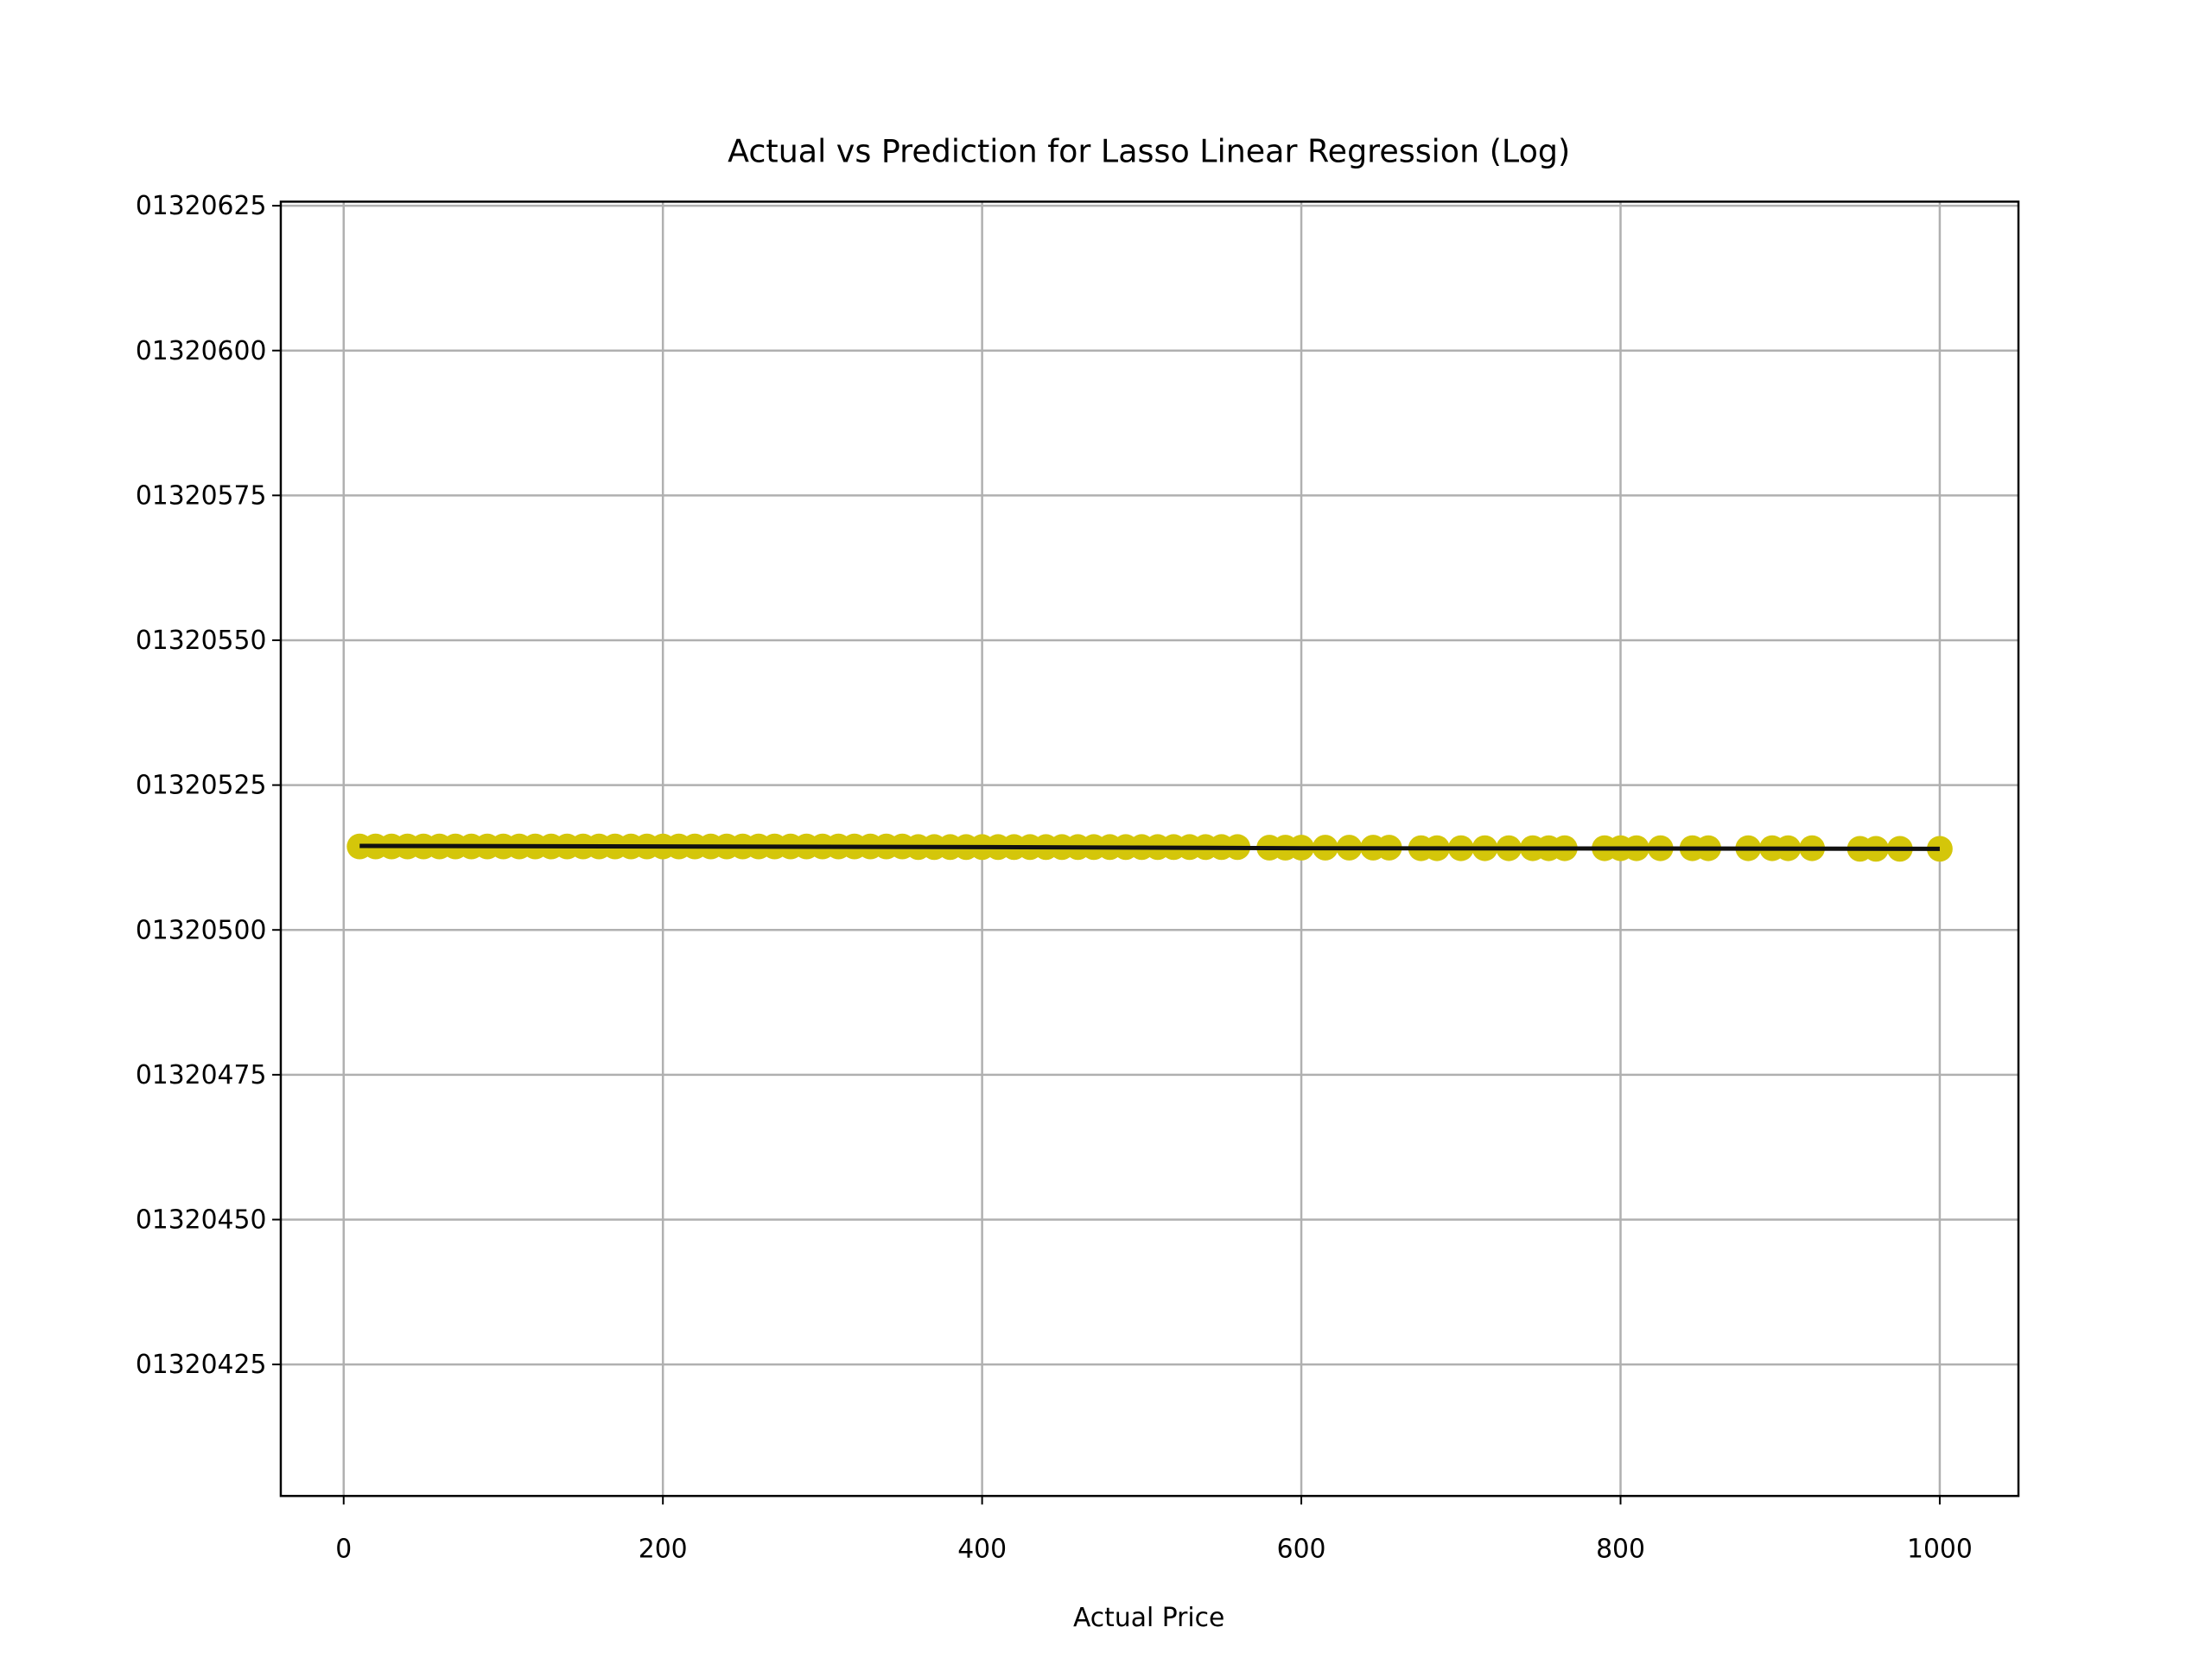 The width and height of the screenshot is (2212, 1659). Describe the element at coordinates (201, 1220) in the screenshot. I see `y-tick-label: 01320450` at that location.